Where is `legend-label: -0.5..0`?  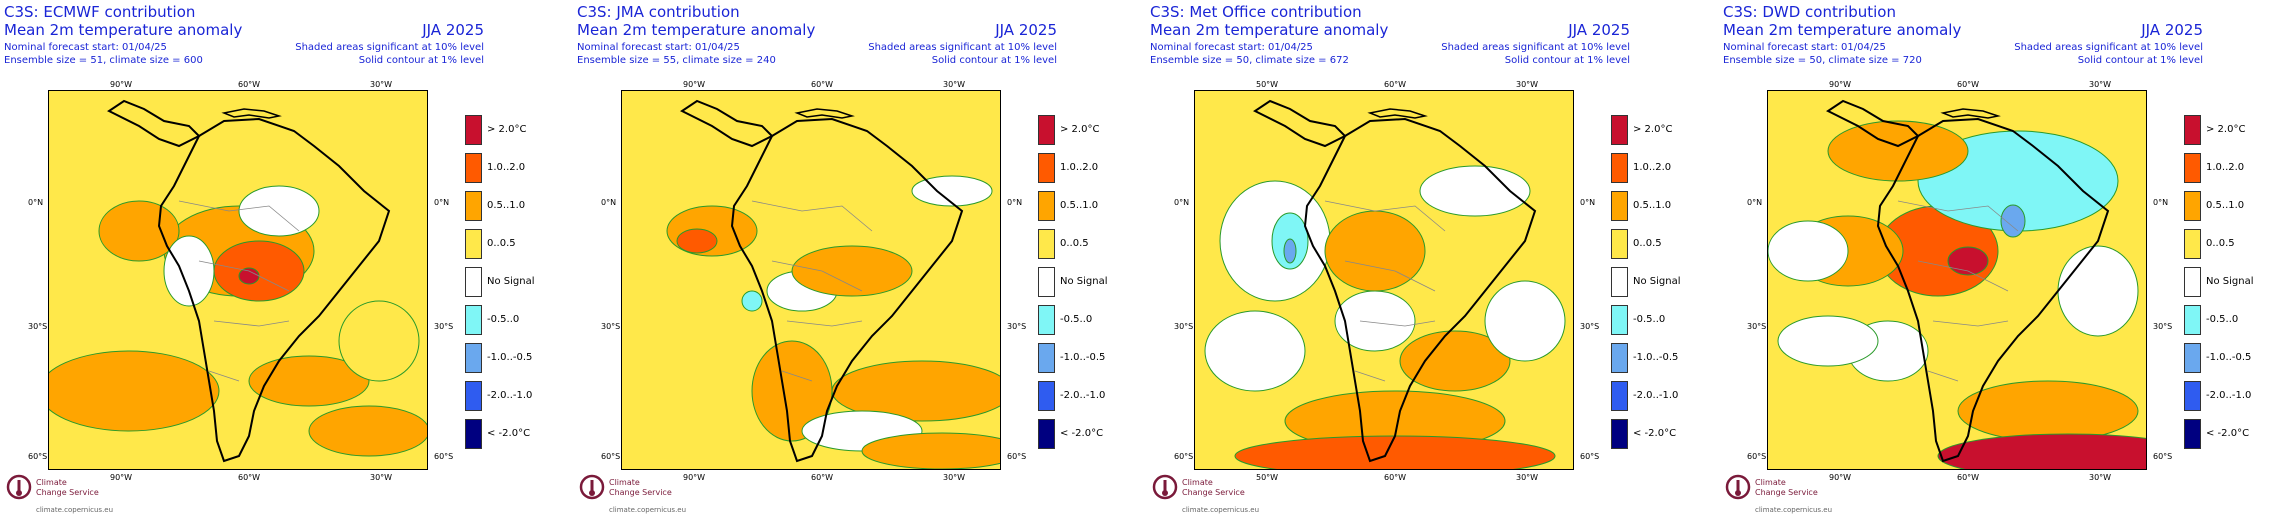
legend-label: -0.5..0 is located at coordinates (503, 319).